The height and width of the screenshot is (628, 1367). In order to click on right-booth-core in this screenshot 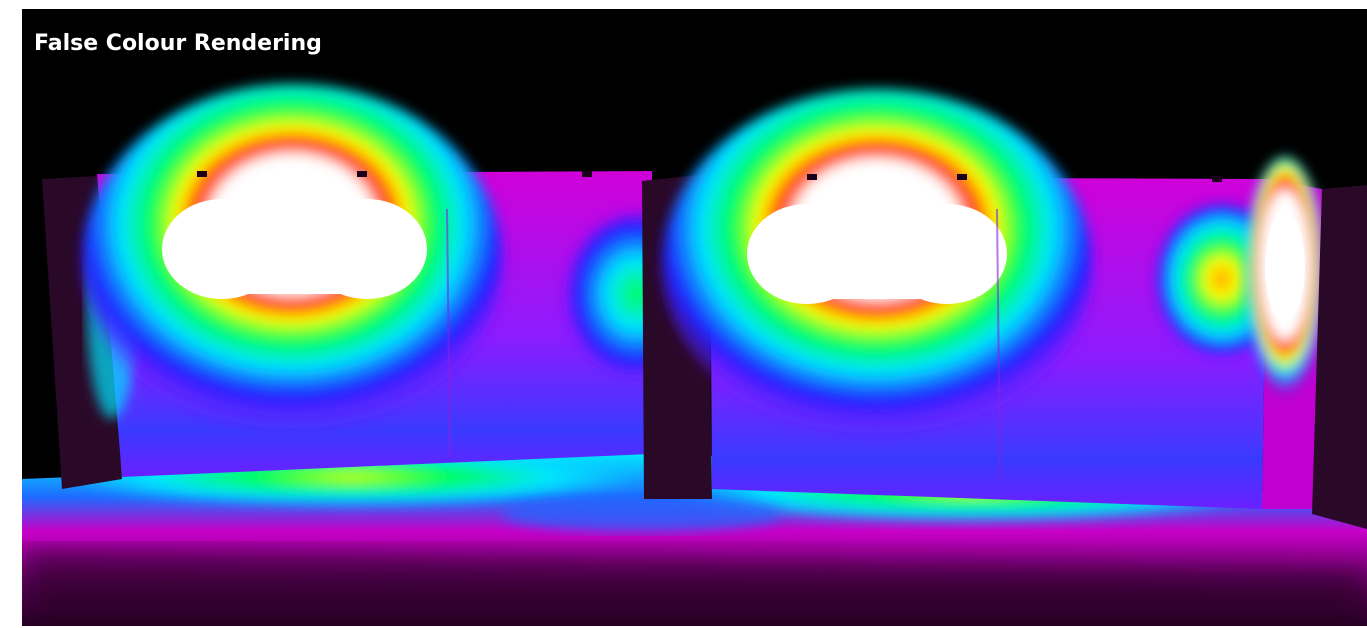, I will do `click(877, 254)`.